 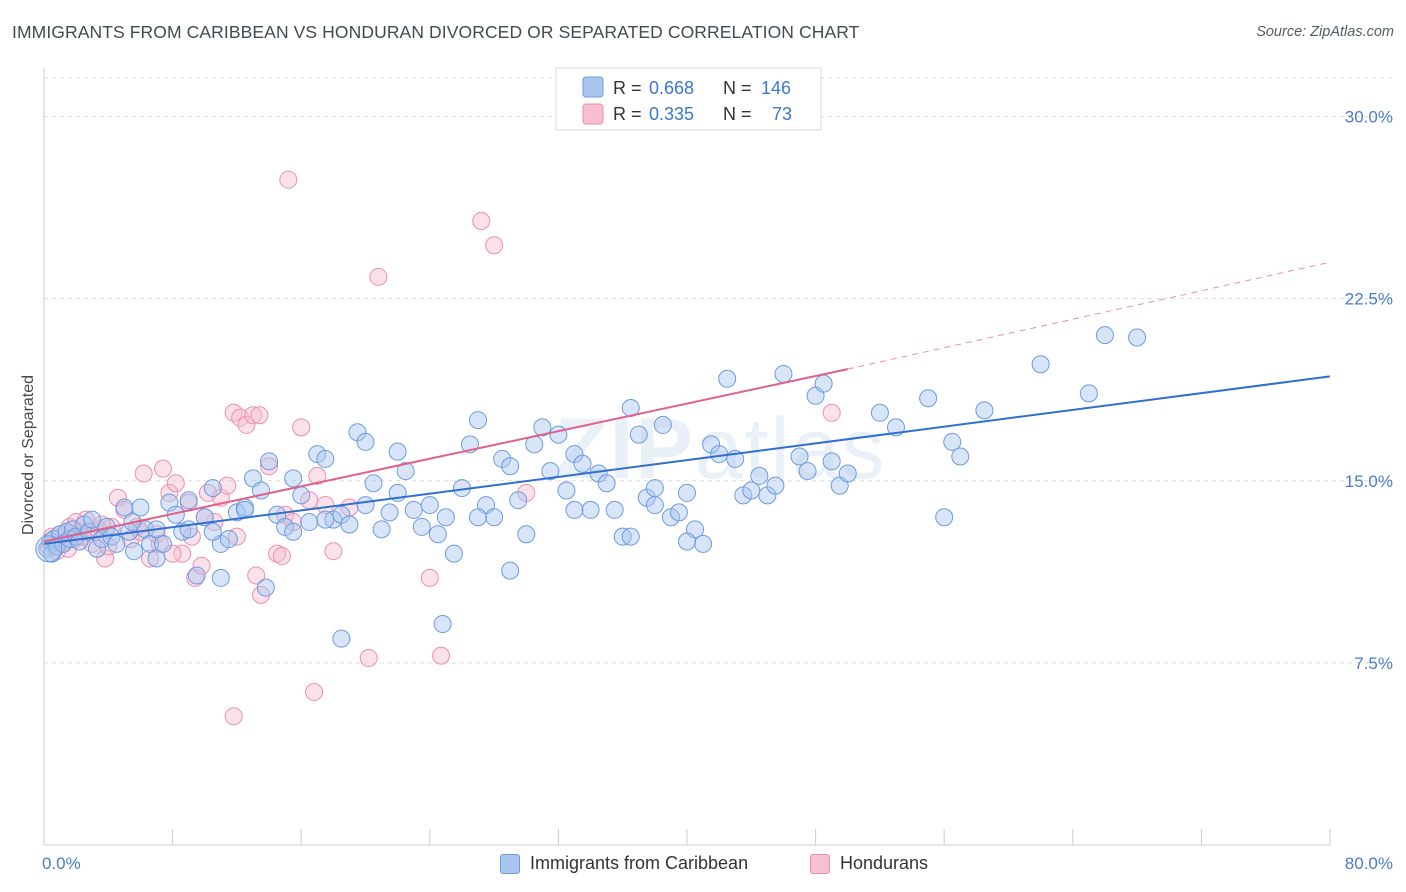 I want to click on y-axis-title: Divorced or Separated, so click(x=28, y=455).